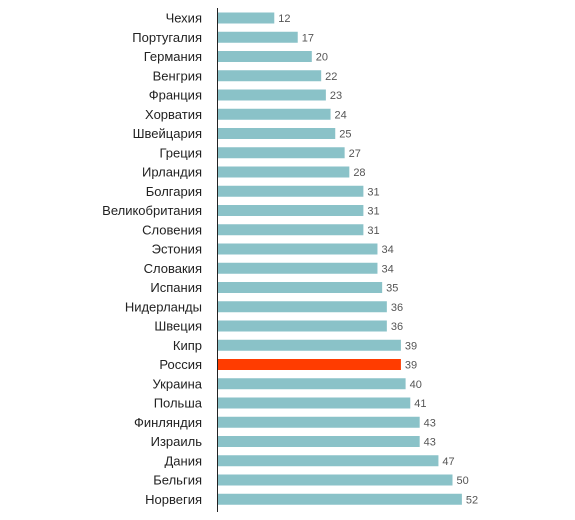 The height and width of the screenshot is (520, 575). I want to click on value-label-item-19: 39, so click(411, 366).